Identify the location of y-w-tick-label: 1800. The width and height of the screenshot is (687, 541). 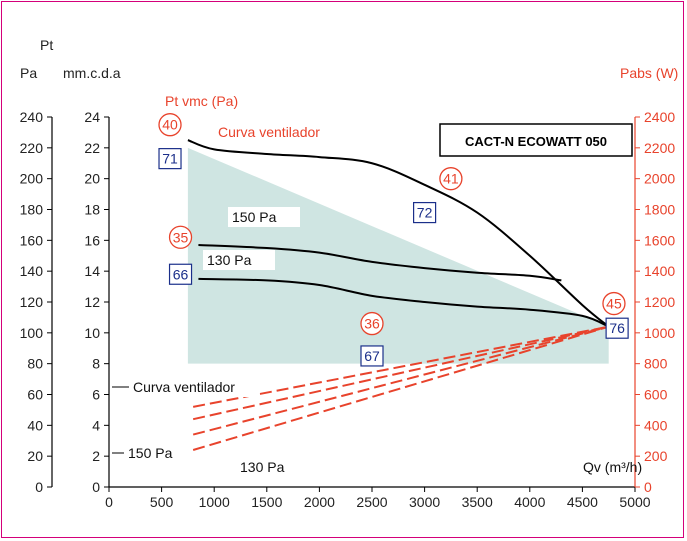
(659, 210).